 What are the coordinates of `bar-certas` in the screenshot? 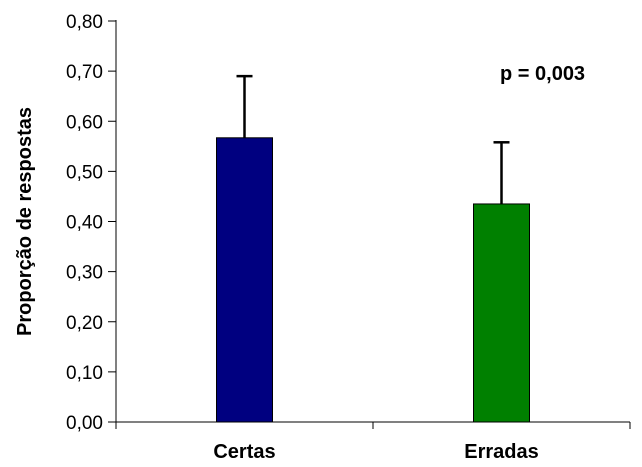 It's located at (244, 280).